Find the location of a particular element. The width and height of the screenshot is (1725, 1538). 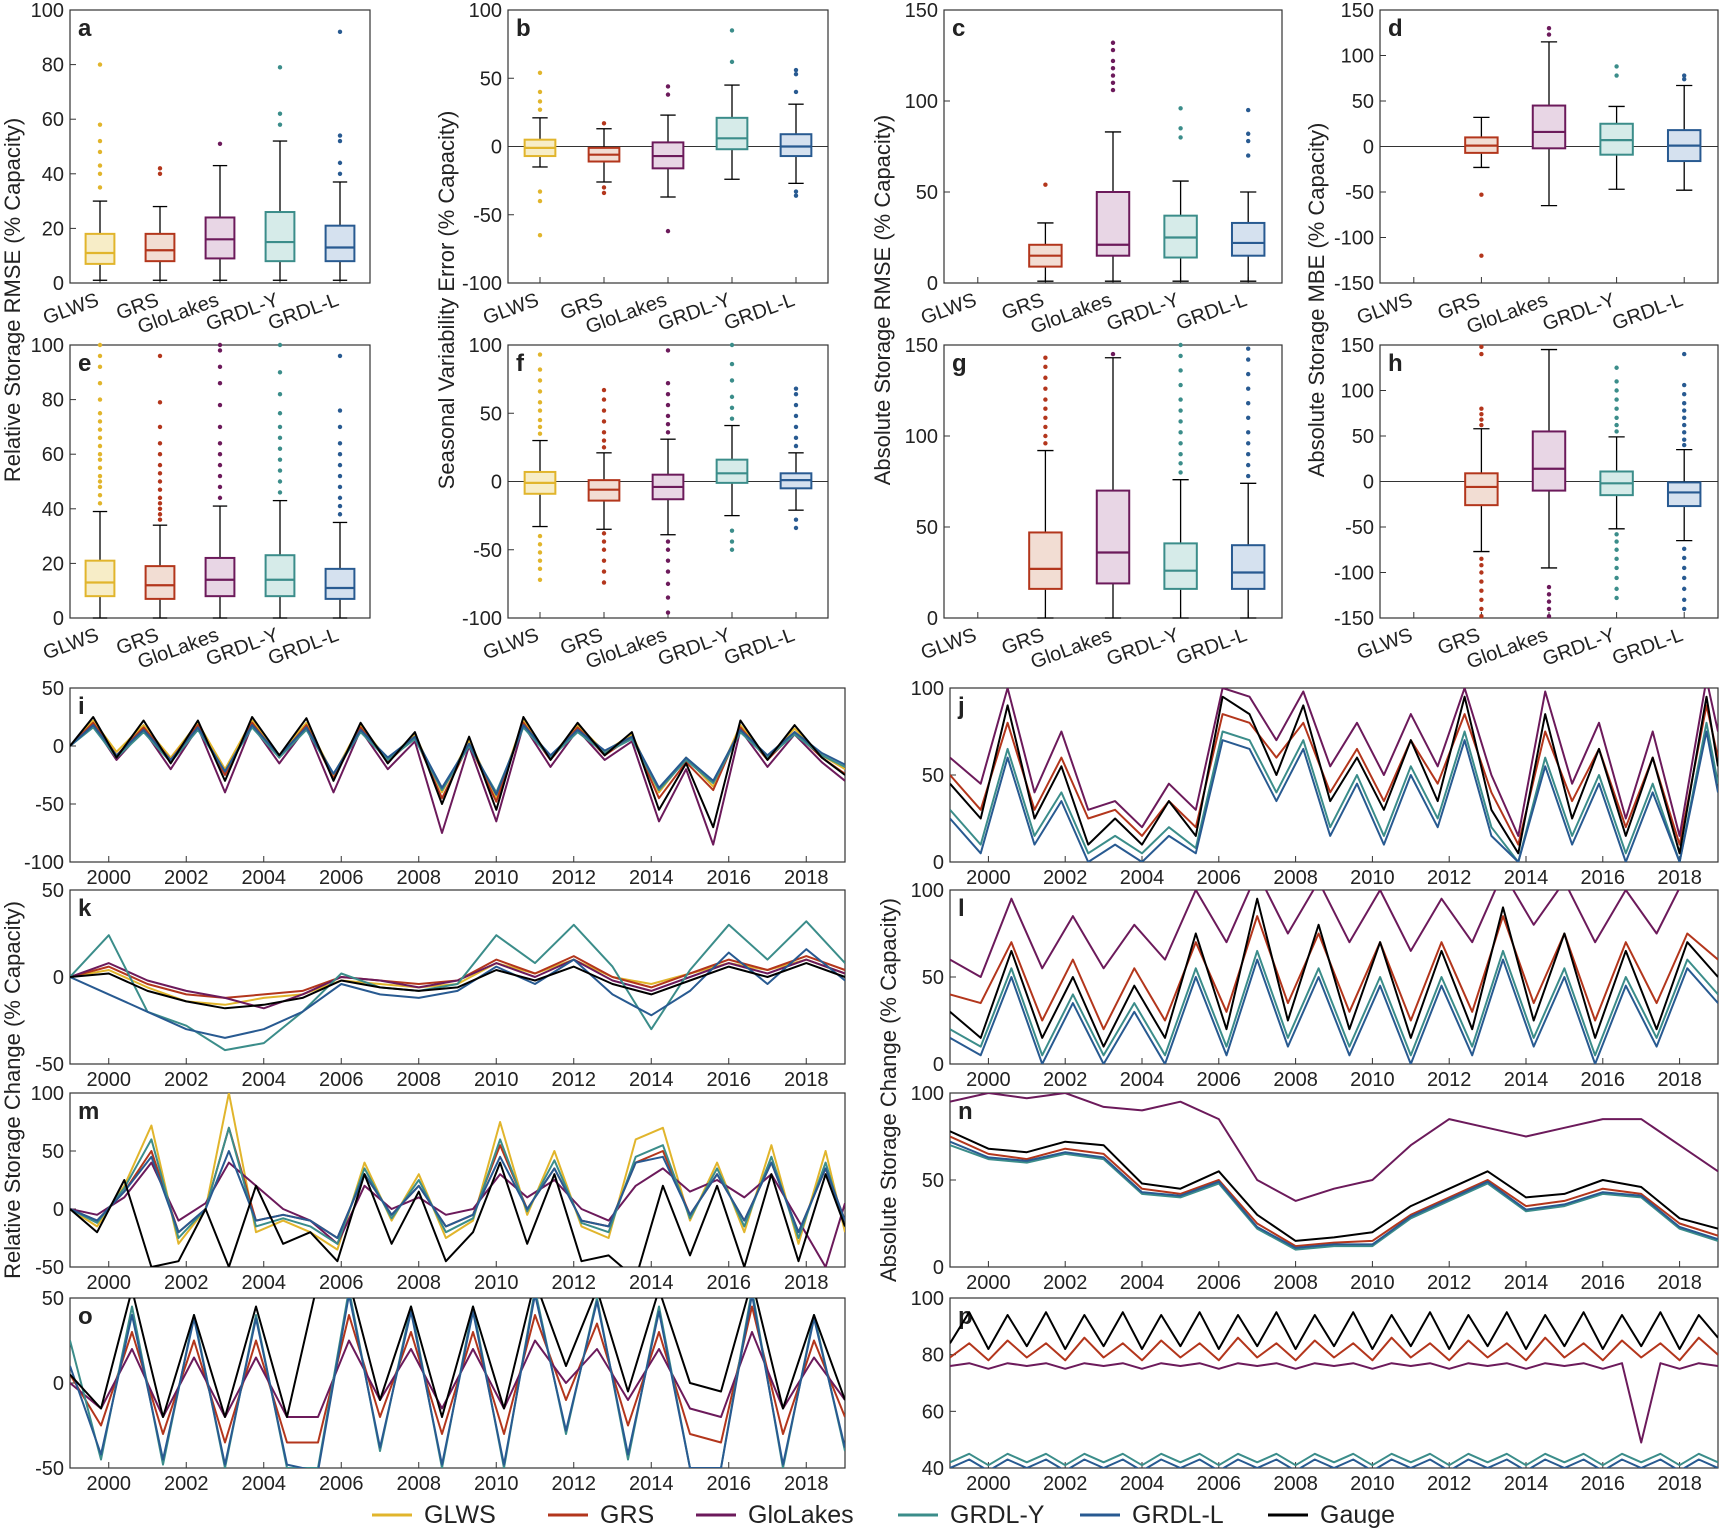

y-tick-label: 60 is located at coordinates (53, 455).